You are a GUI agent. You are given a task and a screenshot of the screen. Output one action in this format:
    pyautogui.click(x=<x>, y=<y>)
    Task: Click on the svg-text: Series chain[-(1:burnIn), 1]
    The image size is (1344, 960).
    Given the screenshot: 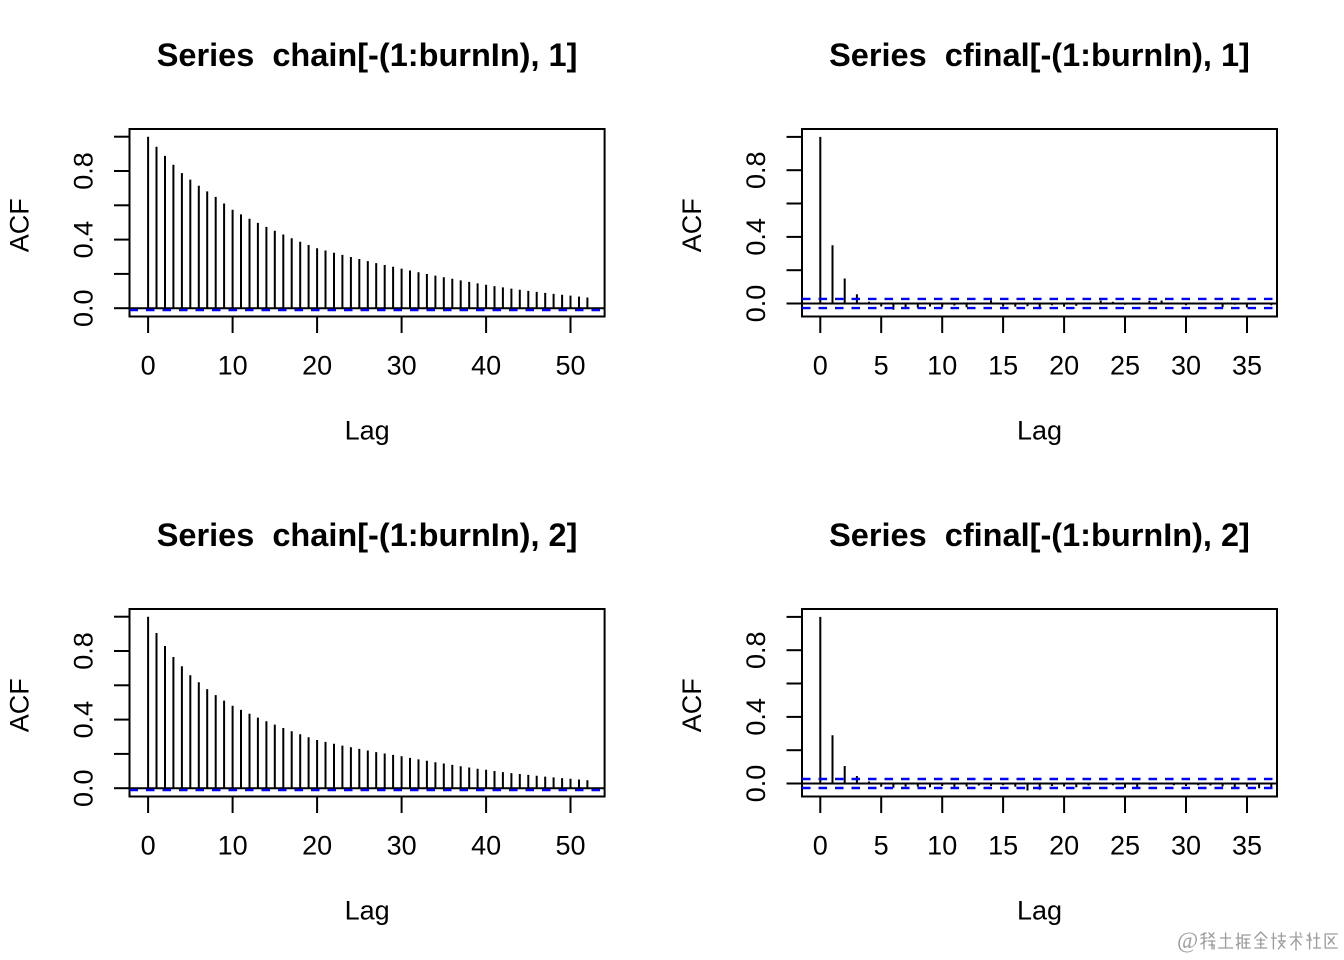 What is the action you would take?
    pyautogui.click(x=367, y=55)
    